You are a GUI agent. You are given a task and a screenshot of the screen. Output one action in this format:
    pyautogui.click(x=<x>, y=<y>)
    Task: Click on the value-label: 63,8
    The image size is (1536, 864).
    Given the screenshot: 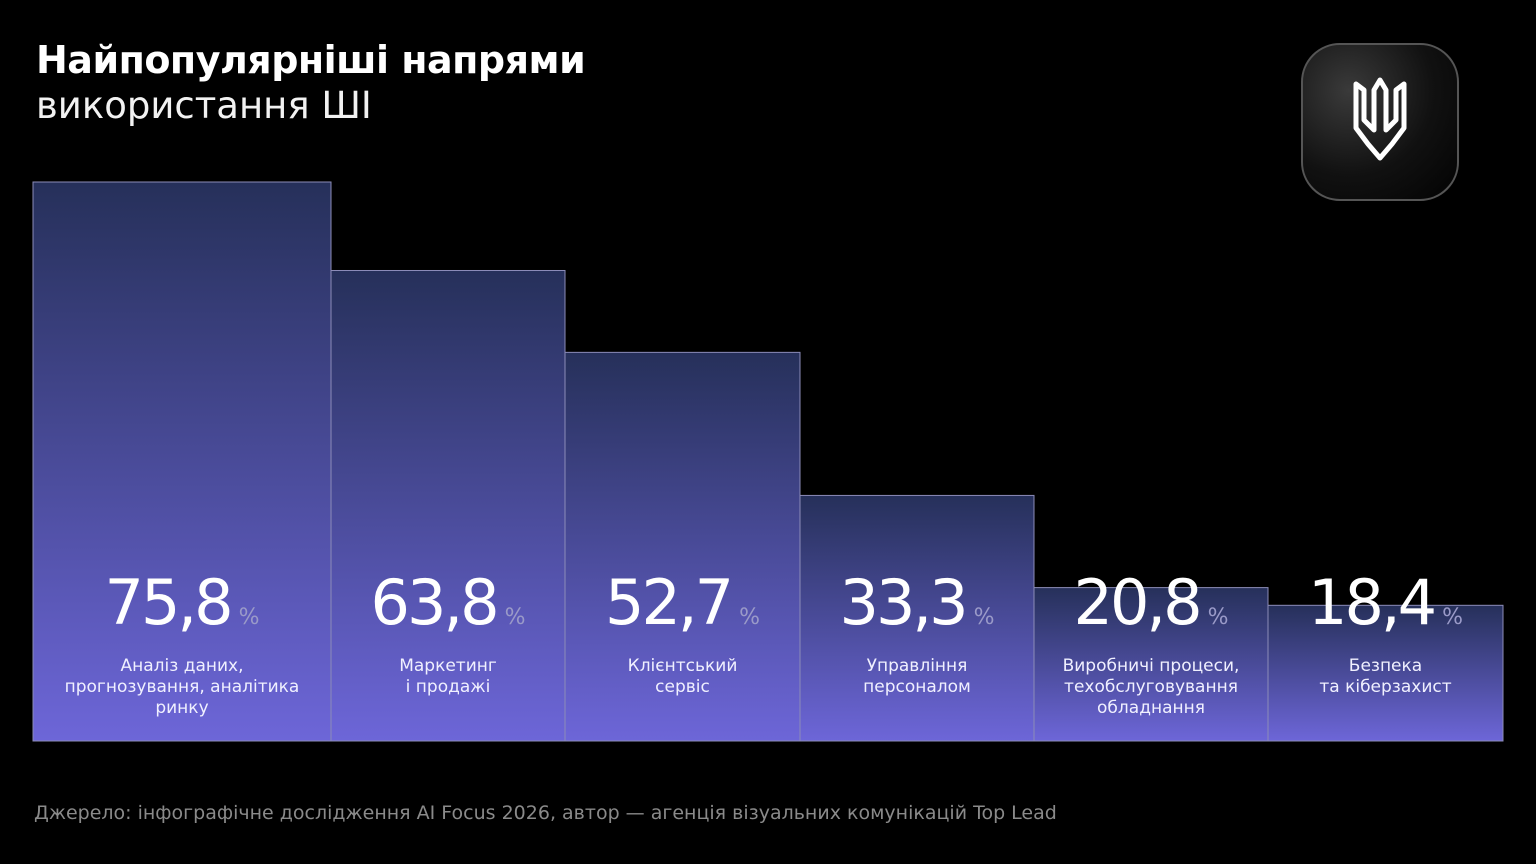 What is the action you would take?
    pyautogui.click(x=435, y=602)
    